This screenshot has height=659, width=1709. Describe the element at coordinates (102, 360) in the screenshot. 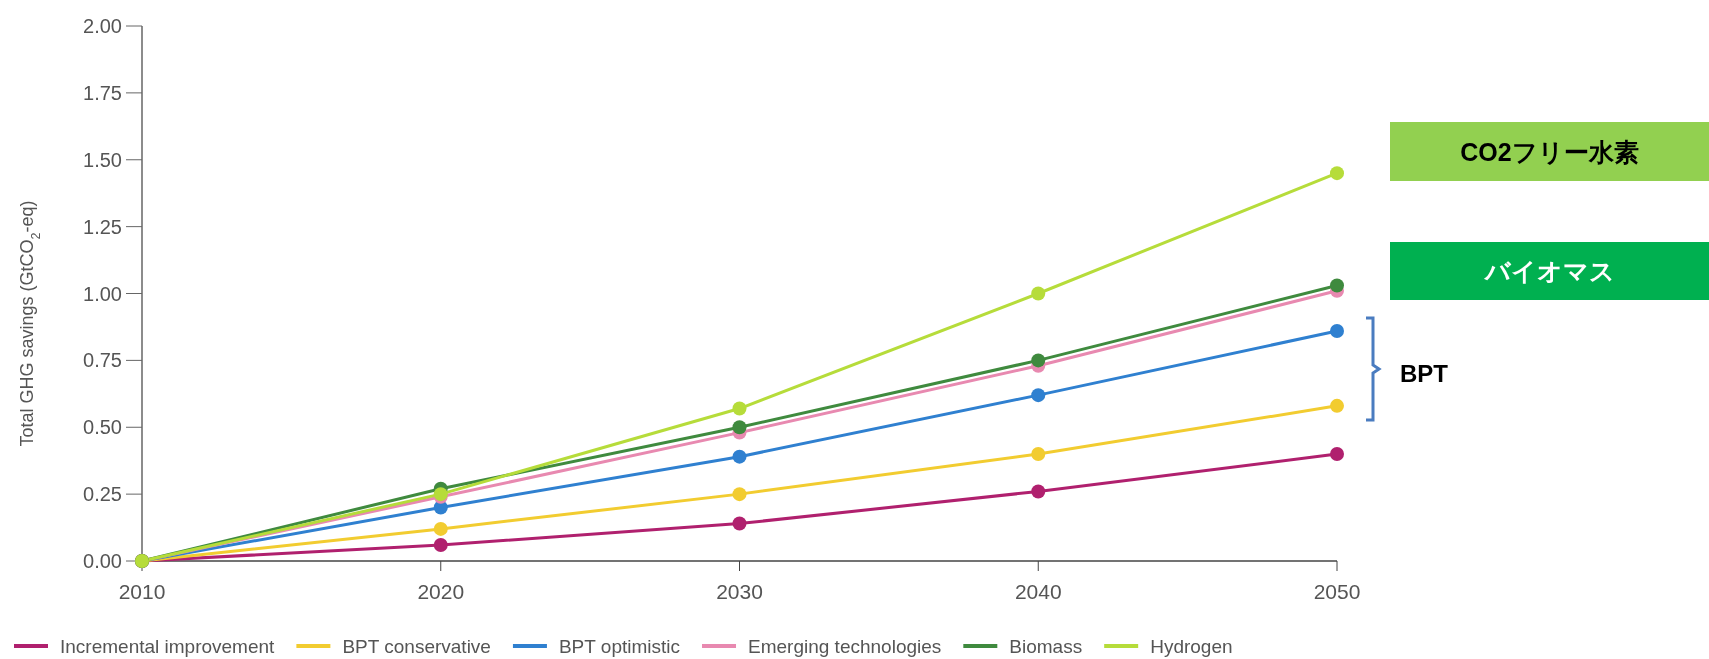

I see `y-tick-label: 0.75` at that location.